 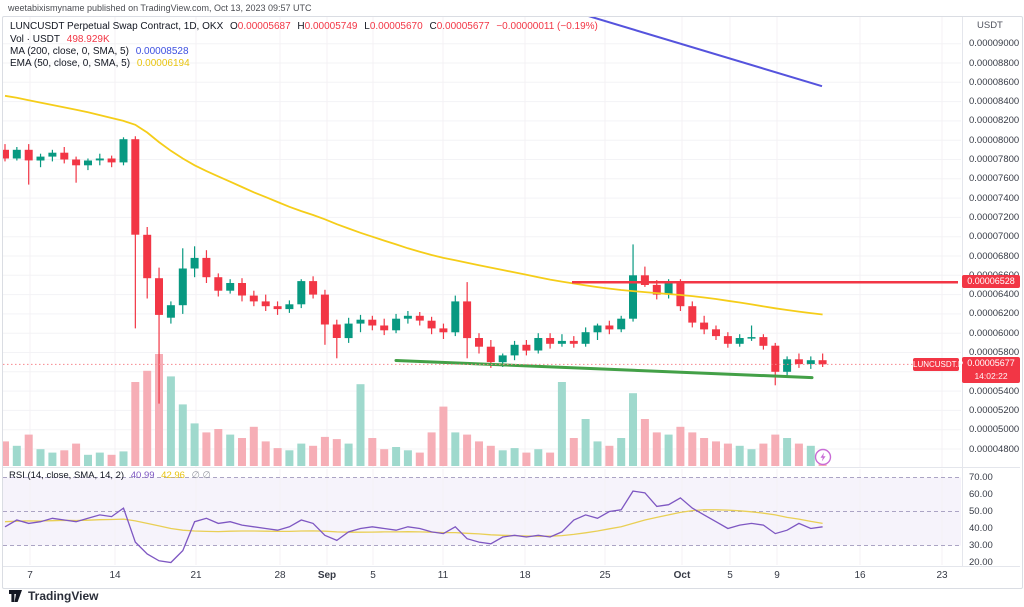 What do you see at coordinates (994, 63) in the screenshot?
I see `price-axis-label: 0.00008800` at bounding box center [994, 63].